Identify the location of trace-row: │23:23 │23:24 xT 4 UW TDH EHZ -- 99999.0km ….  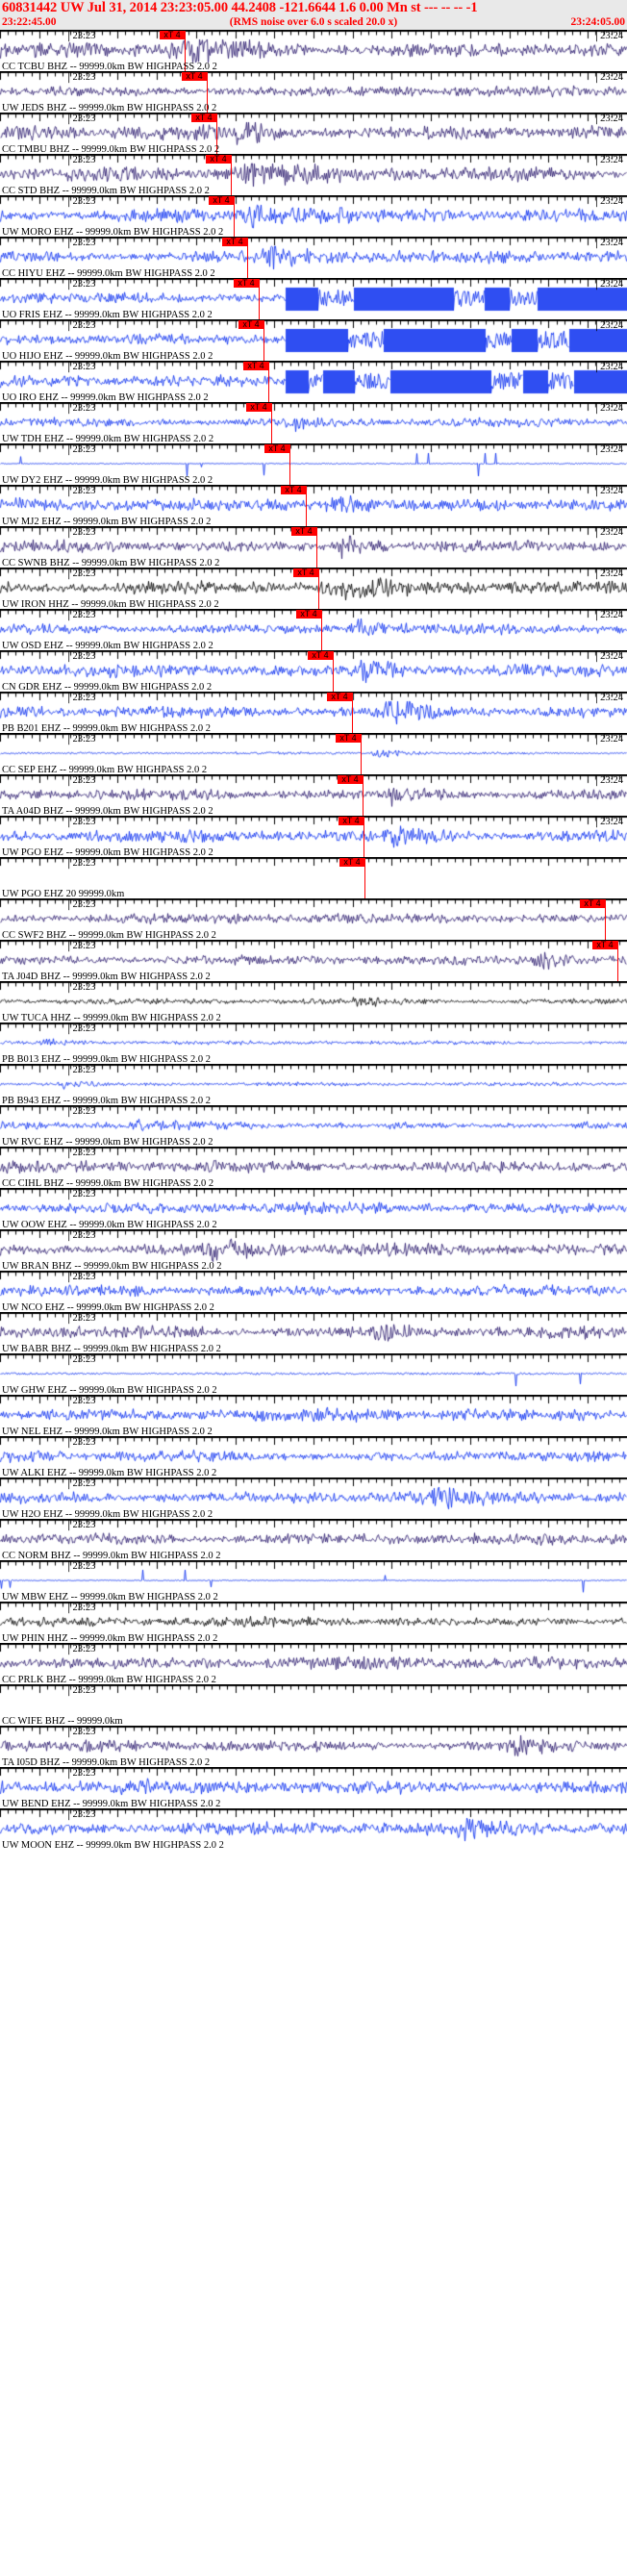
(313, 422).